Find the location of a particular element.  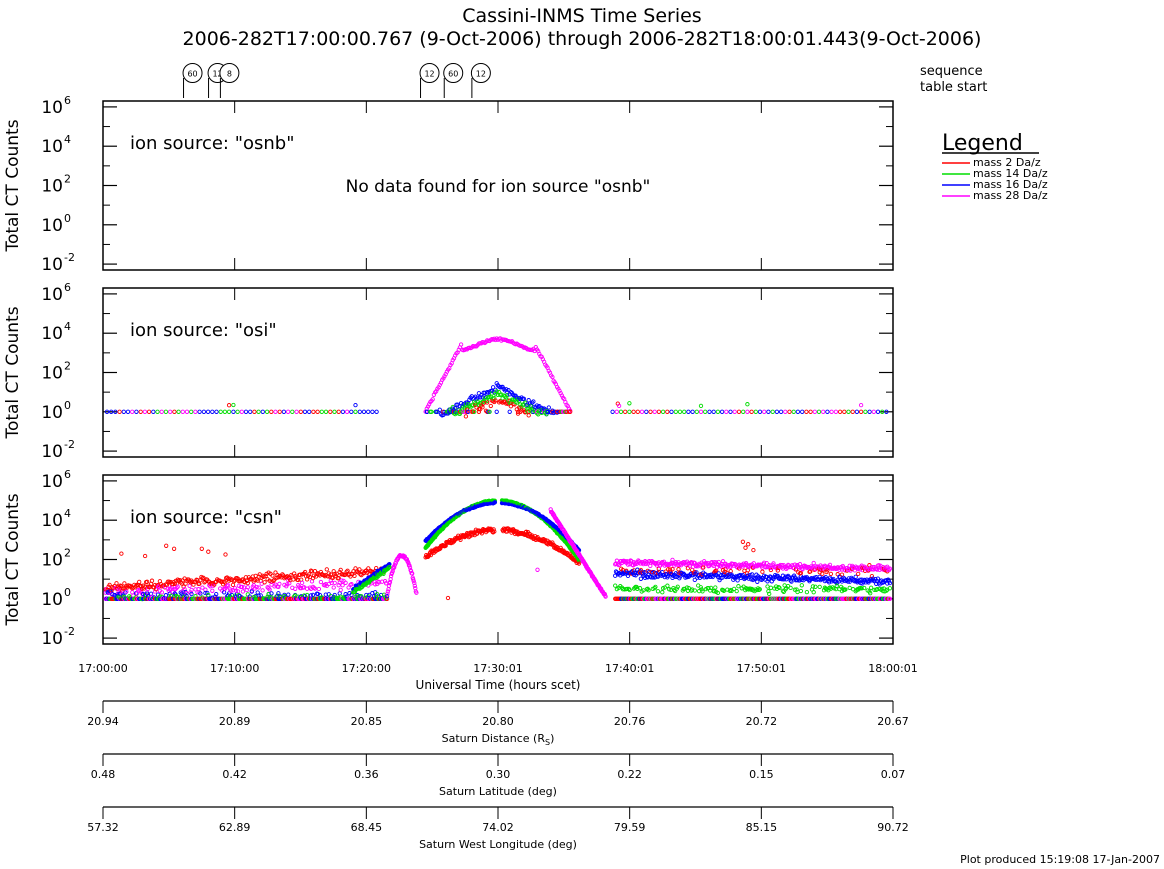

aux-axis-label-end: ) is located at coordinates (552, 738).